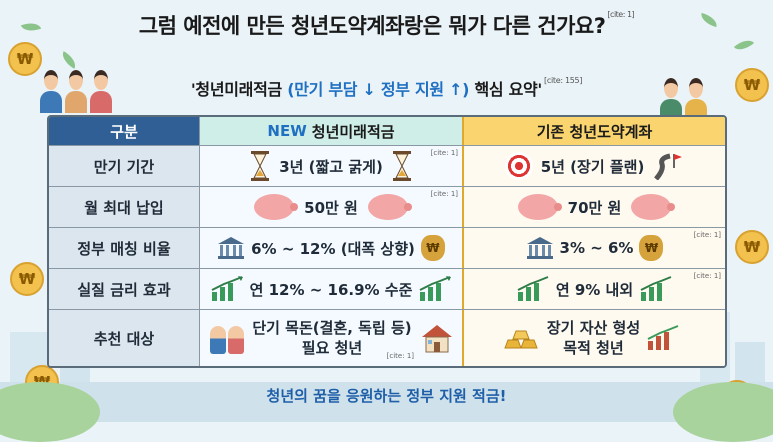  I want to click on table-row: 월 최대 납입 50만 원 [cite: 1] 70만 원, so click(387, 206).